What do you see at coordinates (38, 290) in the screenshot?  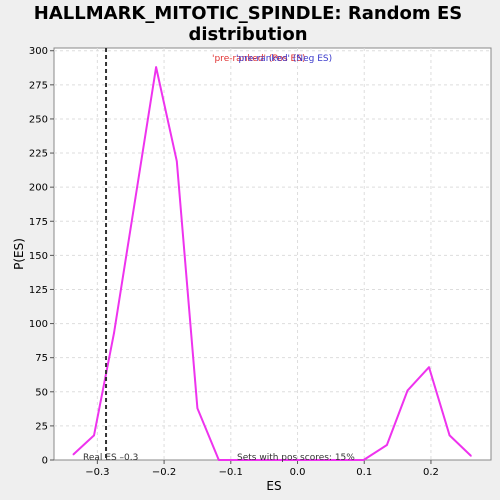 I see `y-tick-label: 125` at bounding box center [38, 290].